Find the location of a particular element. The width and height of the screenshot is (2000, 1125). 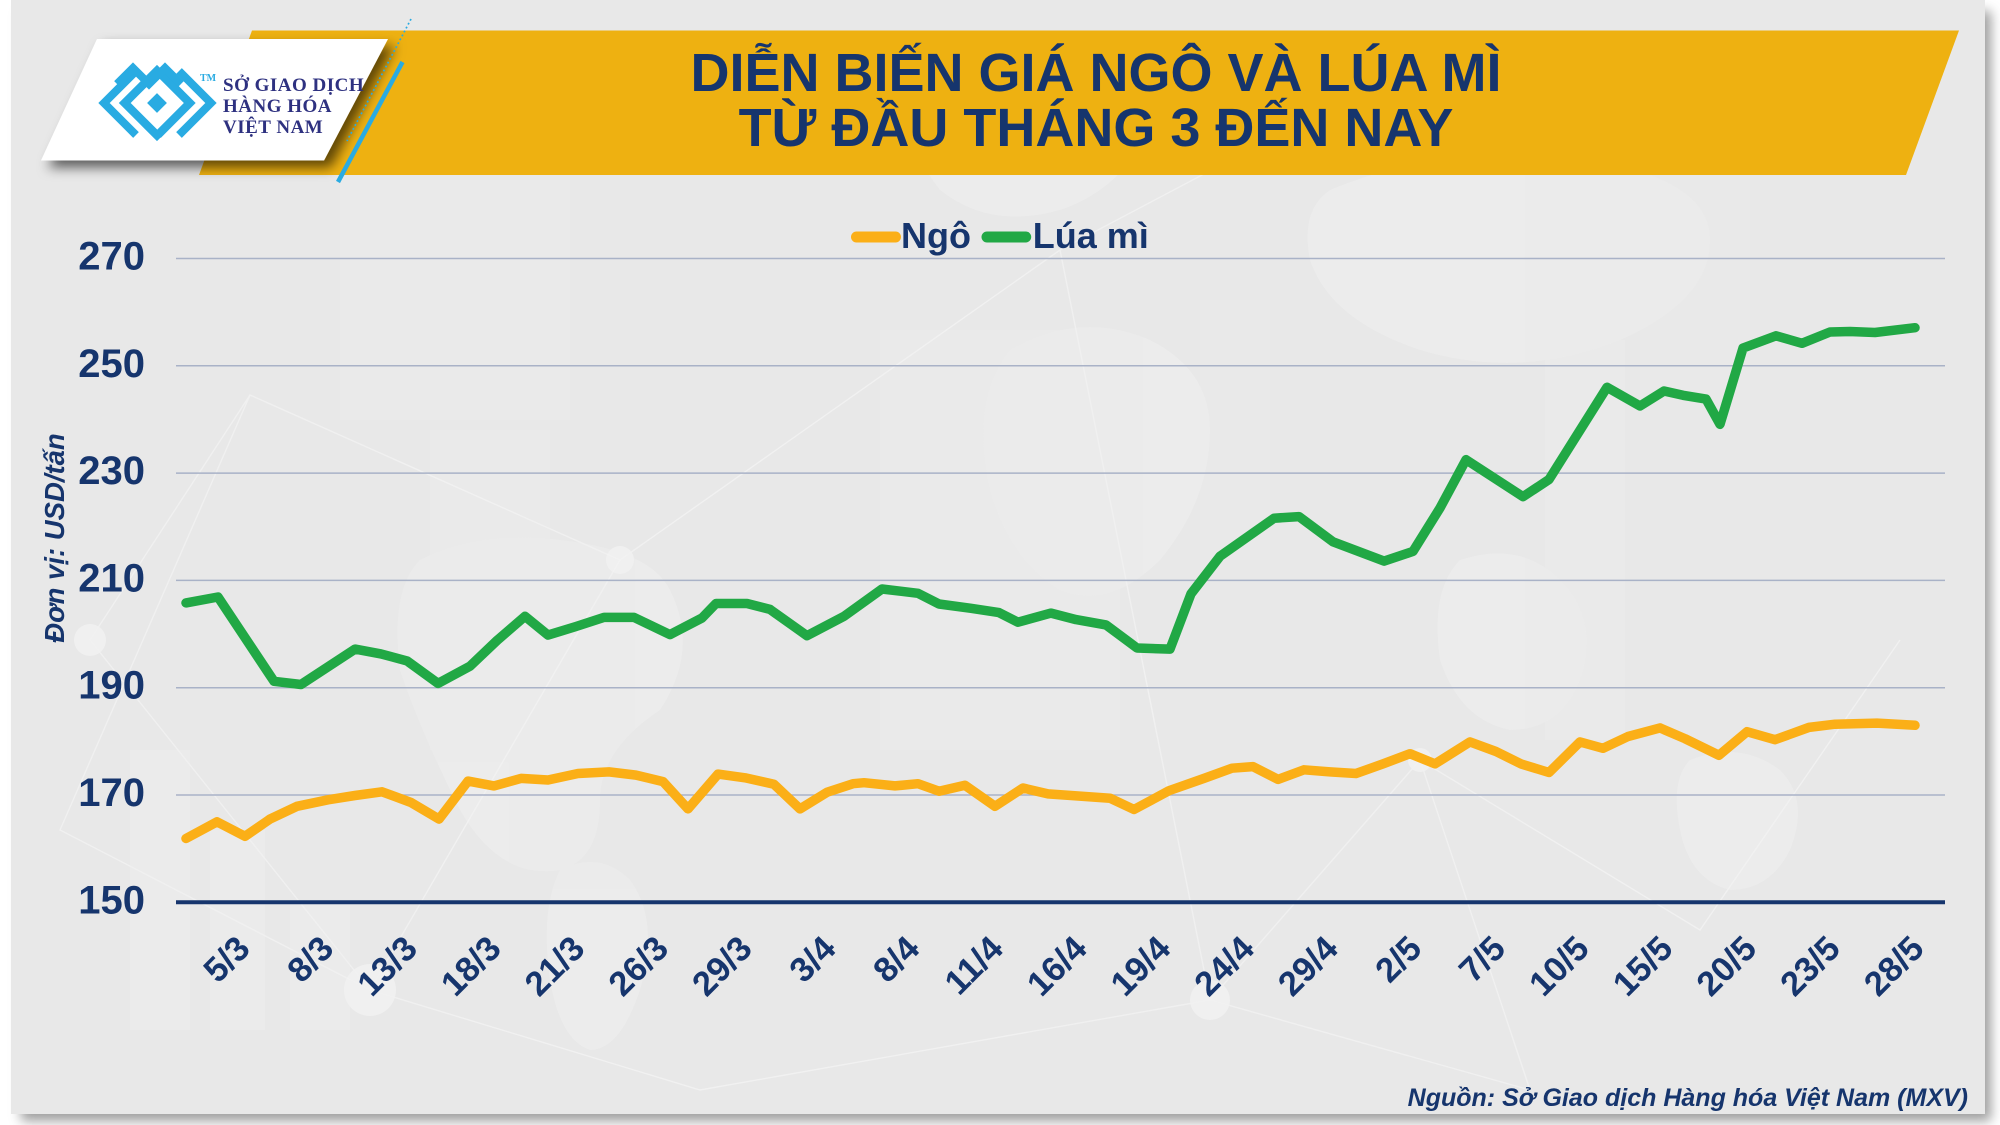

svg-text: HÀNG HÓA is located at coordinates (277, 106).